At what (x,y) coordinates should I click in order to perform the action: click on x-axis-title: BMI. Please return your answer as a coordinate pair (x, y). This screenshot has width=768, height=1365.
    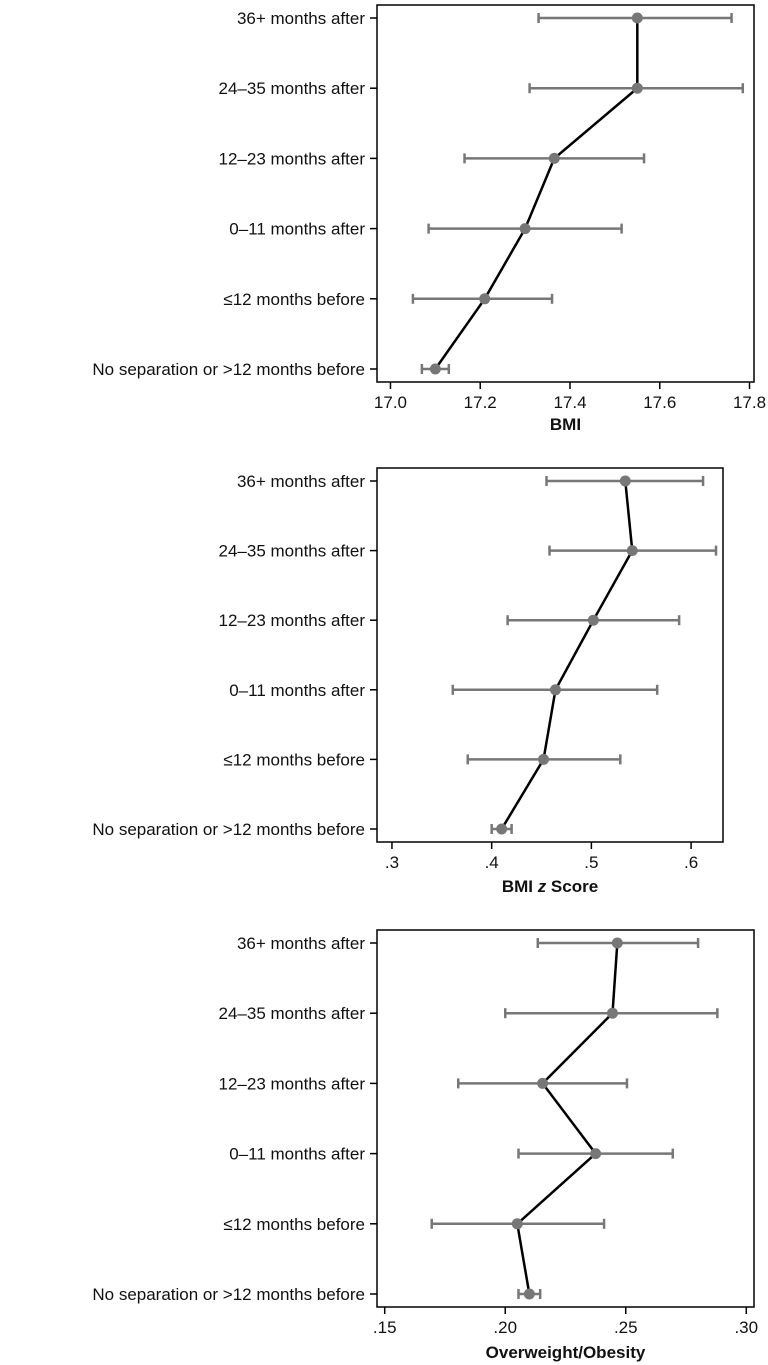
    Looking at the image, I should click on (565, 424).